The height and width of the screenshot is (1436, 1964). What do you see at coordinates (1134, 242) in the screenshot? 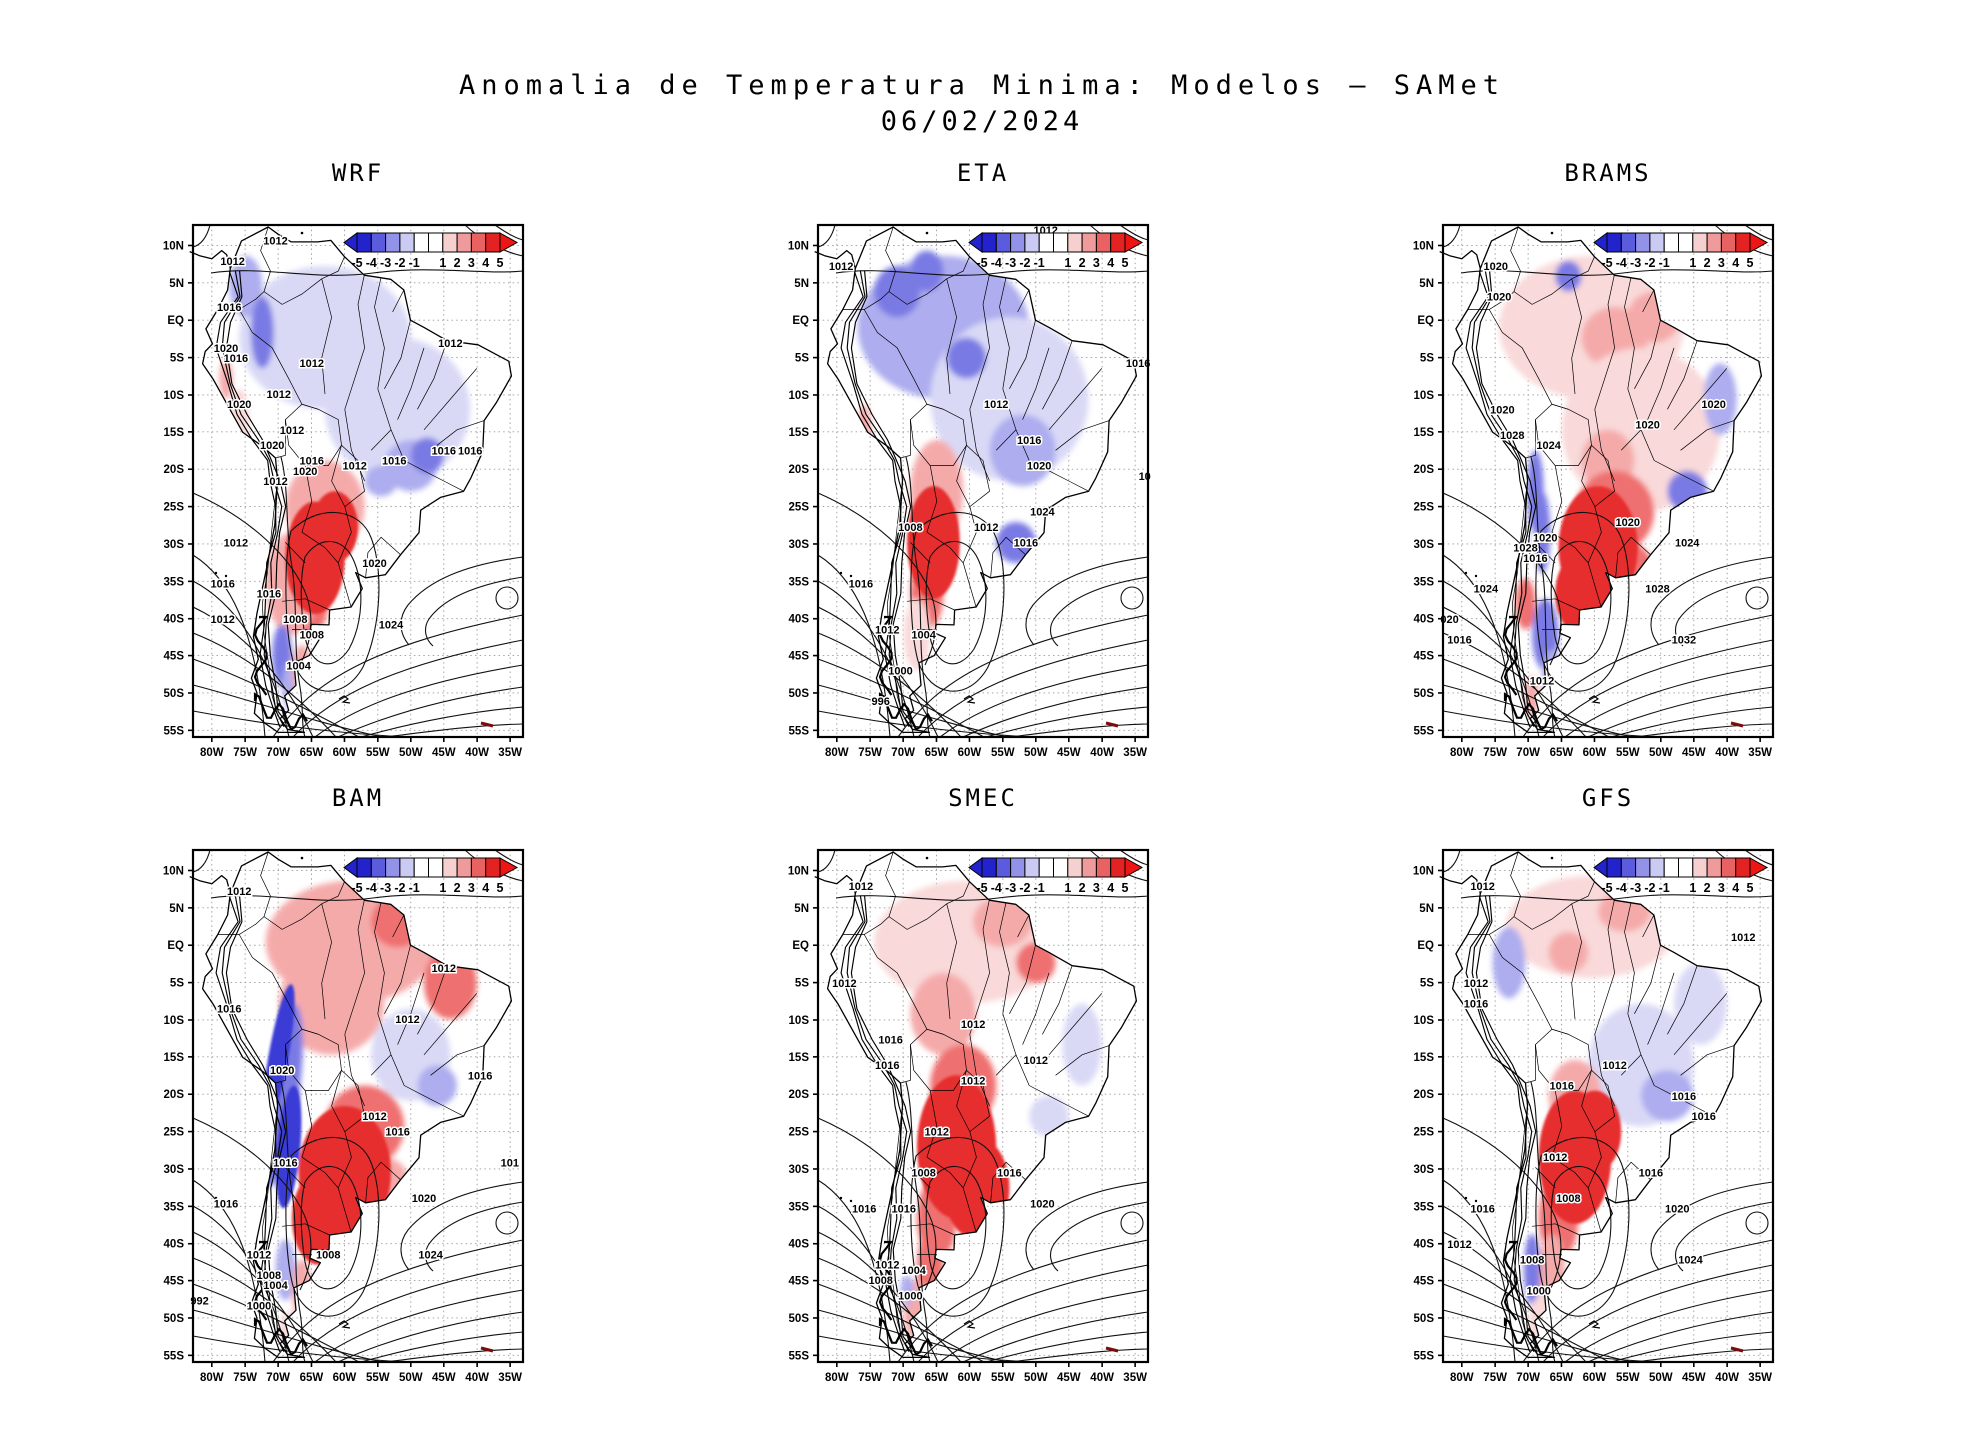
I see `colorbar-arrow-right` at bounding box center [1134, 242].